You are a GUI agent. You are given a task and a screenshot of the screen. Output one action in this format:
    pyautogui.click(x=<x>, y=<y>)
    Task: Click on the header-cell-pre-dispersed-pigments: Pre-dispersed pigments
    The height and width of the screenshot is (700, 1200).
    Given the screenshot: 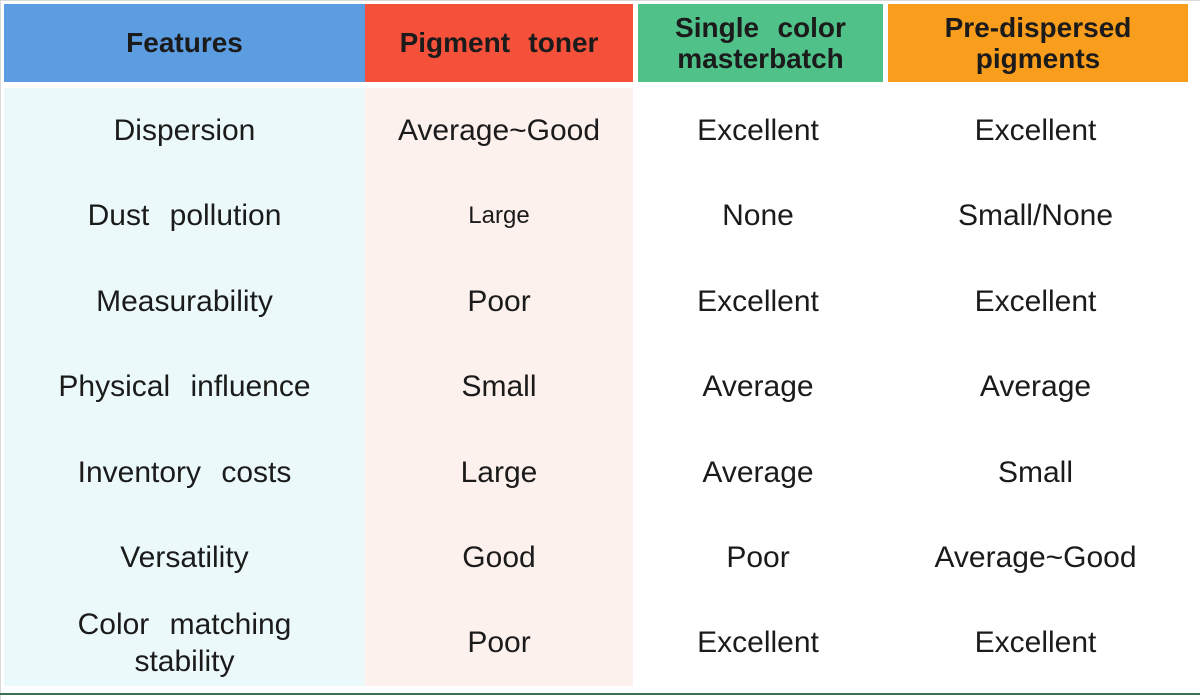 What is the action you would take?
    pyautogui.click(x=1038, y=43)
    